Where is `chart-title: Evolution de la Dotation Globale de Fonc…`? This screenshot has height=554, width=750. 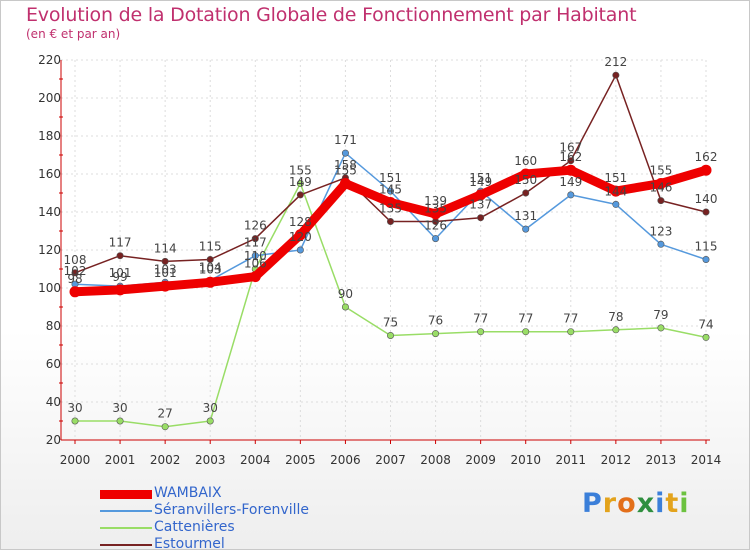
chart-title: Evolution de la Dotation Globale de Fonc… is located at coordinates (331, 15).